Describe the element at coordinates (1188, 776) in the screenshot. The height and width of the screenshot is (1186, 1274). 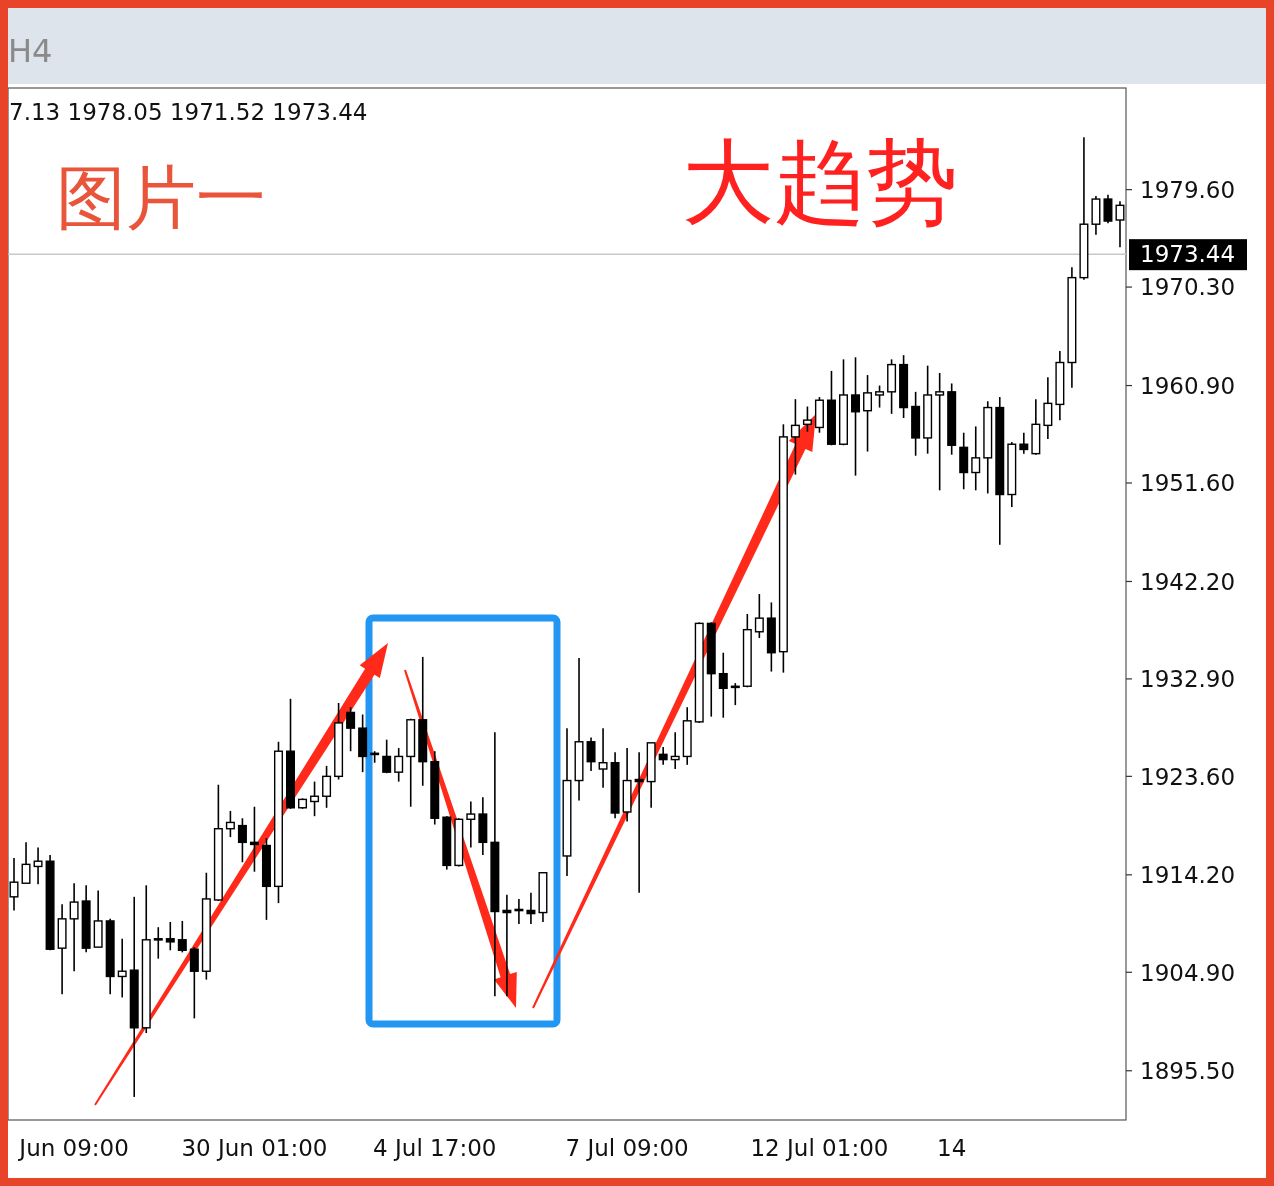
I see `y-tick-label: 1923.60` at that location.